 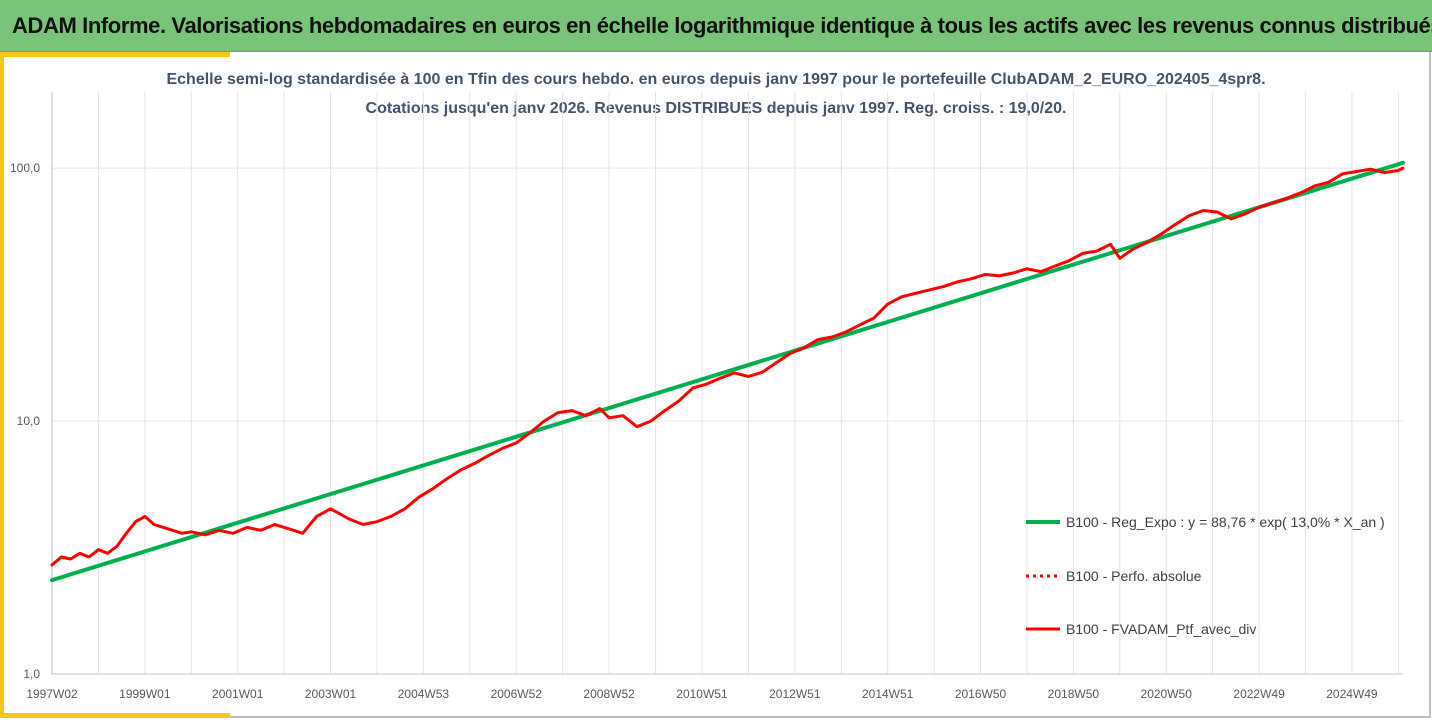 What do you see at coordinates (517, 694) in the screenshot?
I see `x-tick-label: 2006W52` at bounding box center [517, 694].